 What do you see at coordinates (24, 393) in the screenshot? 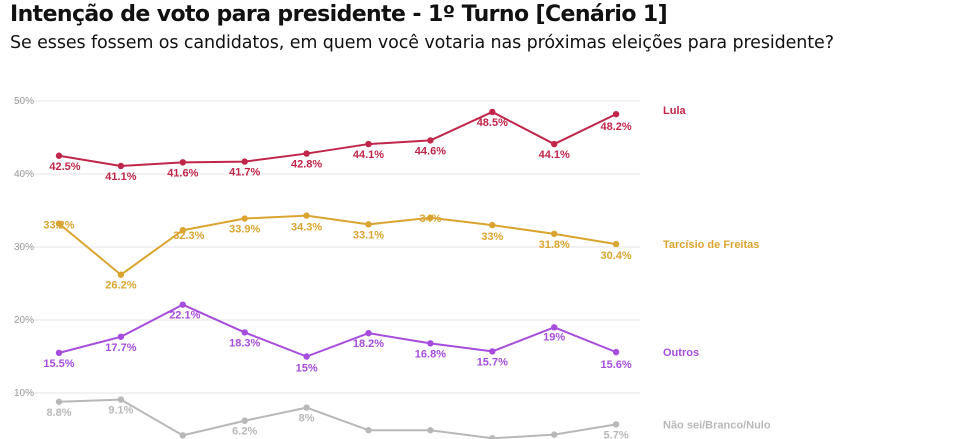
I see `y-tick-label: 10%` at bounding box center [24, 393].